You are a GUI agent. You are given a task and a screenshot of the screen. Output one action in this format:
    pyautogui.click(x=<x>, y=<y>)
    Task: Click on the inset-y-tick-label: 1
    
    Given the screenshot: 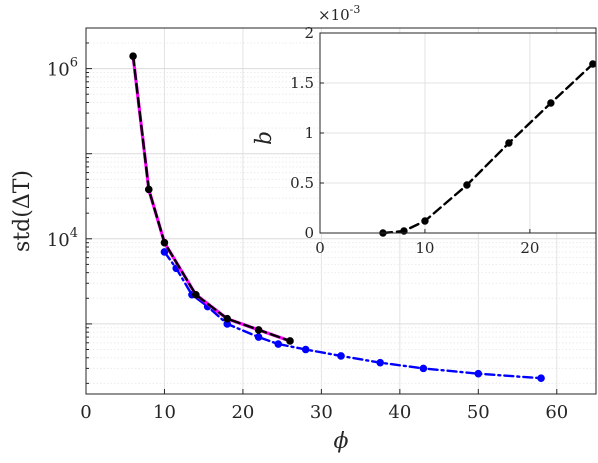 What is the action you would take?
    pyautogui.click(x=309, y=133)
    